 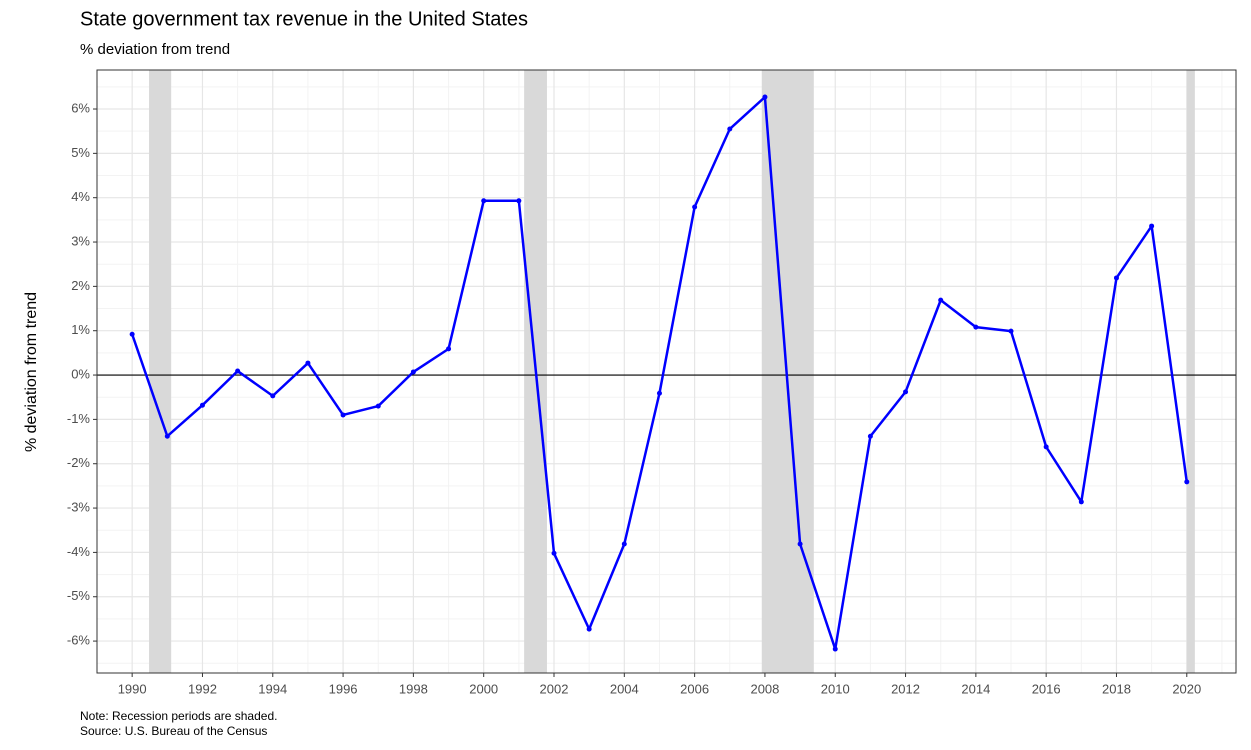 I want to click on x-tick-label: 1996, so click(x=343, y=688).